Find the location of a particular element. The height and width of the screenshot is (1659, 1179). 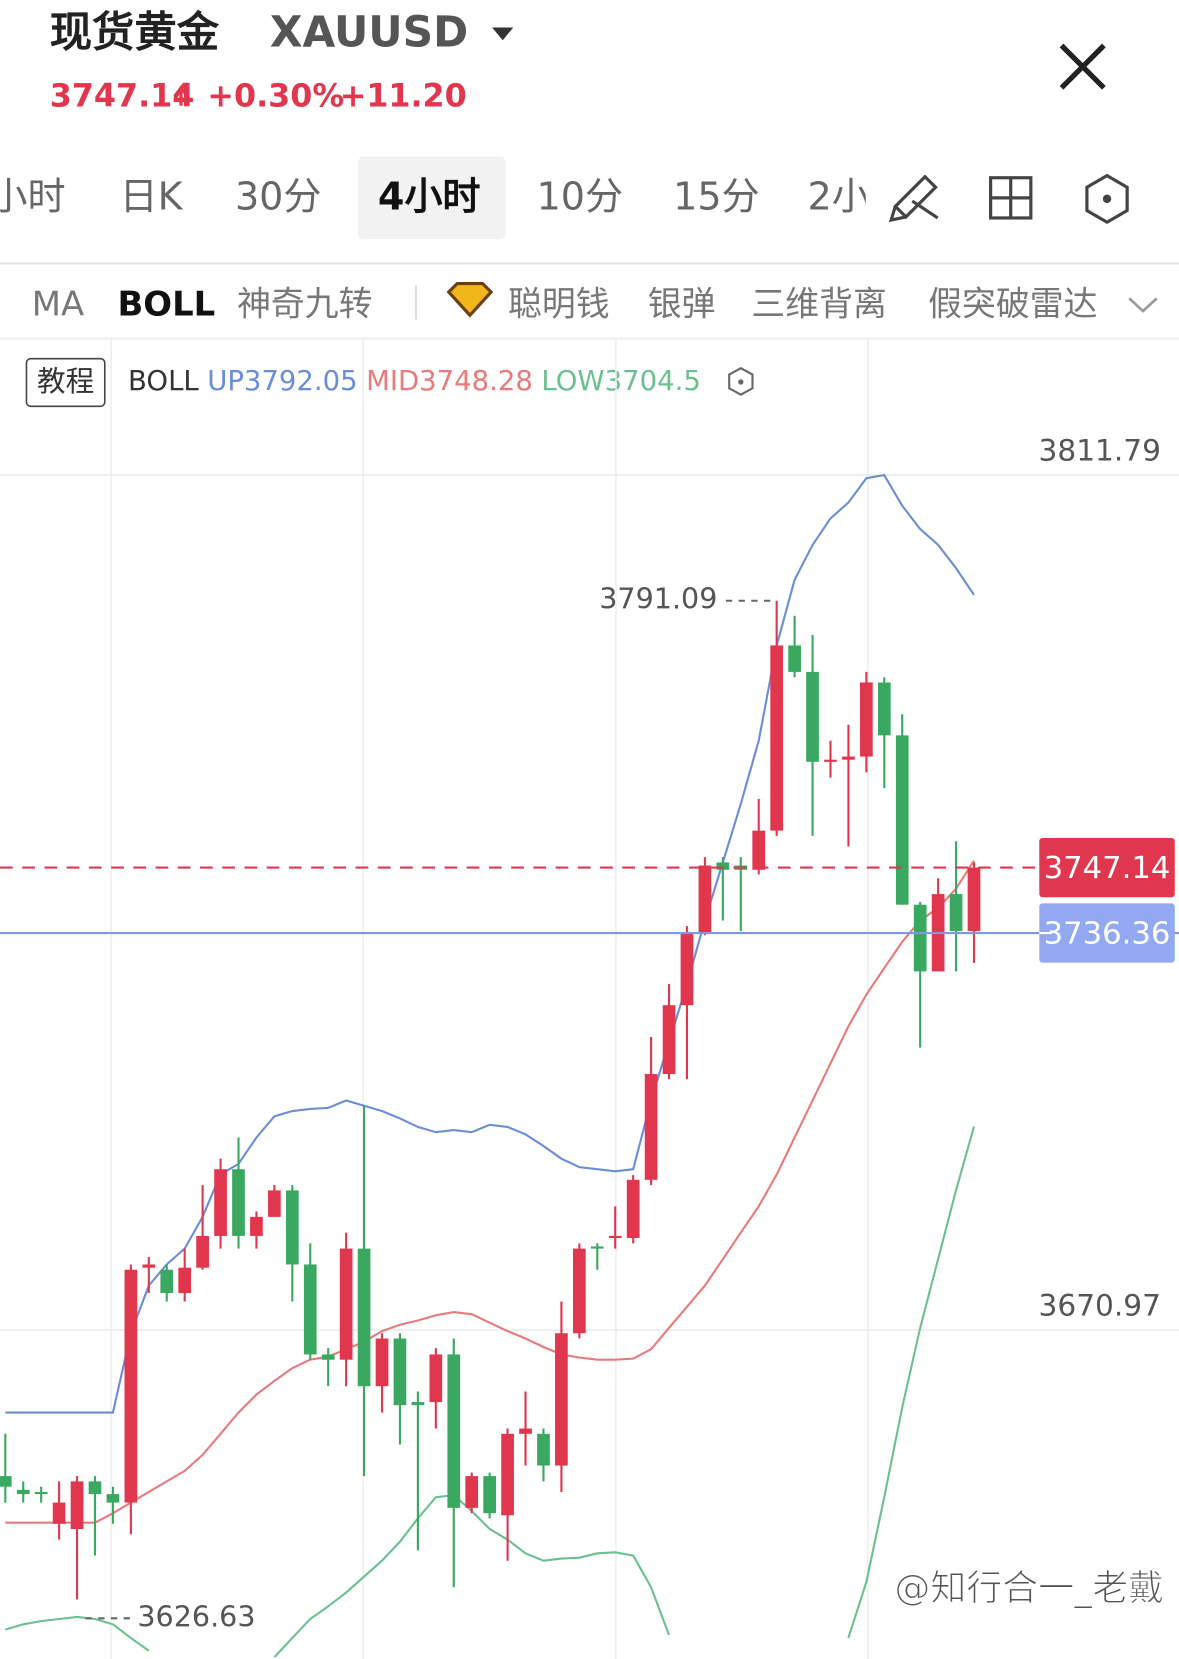

indicator: 神奇九转 is located at coordinates (304, 303).